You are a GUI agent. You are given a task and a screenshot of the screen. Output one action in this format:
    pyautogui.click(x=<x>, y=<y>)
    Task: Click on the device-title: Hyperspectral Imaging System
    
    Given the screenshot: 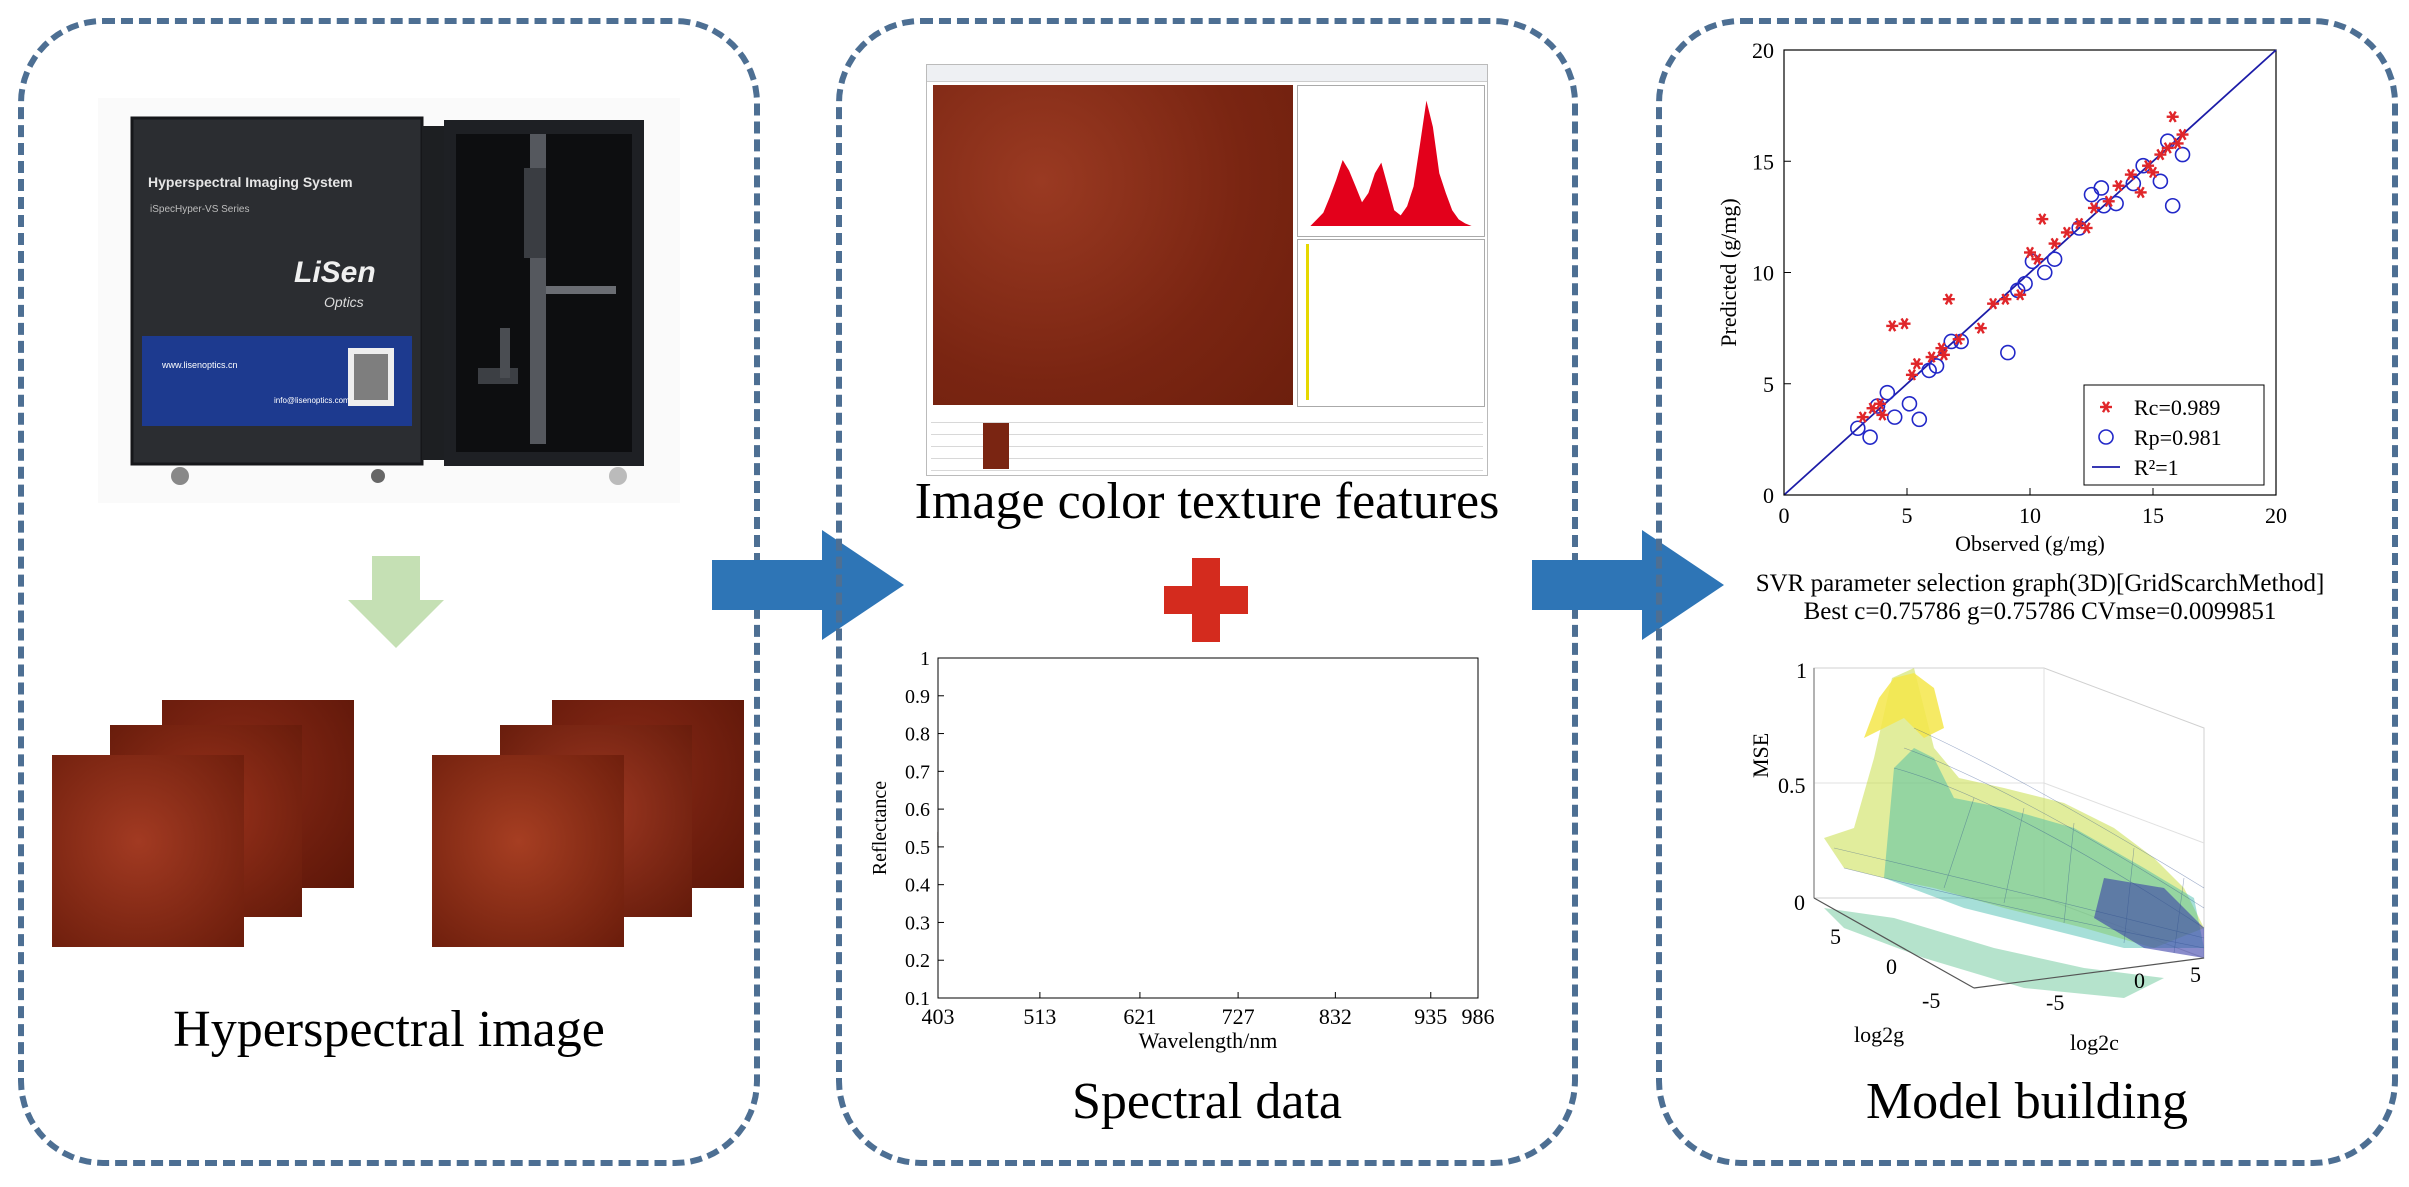 What is the action you would take?
    pyautogui.click(x=250, y=182)
    